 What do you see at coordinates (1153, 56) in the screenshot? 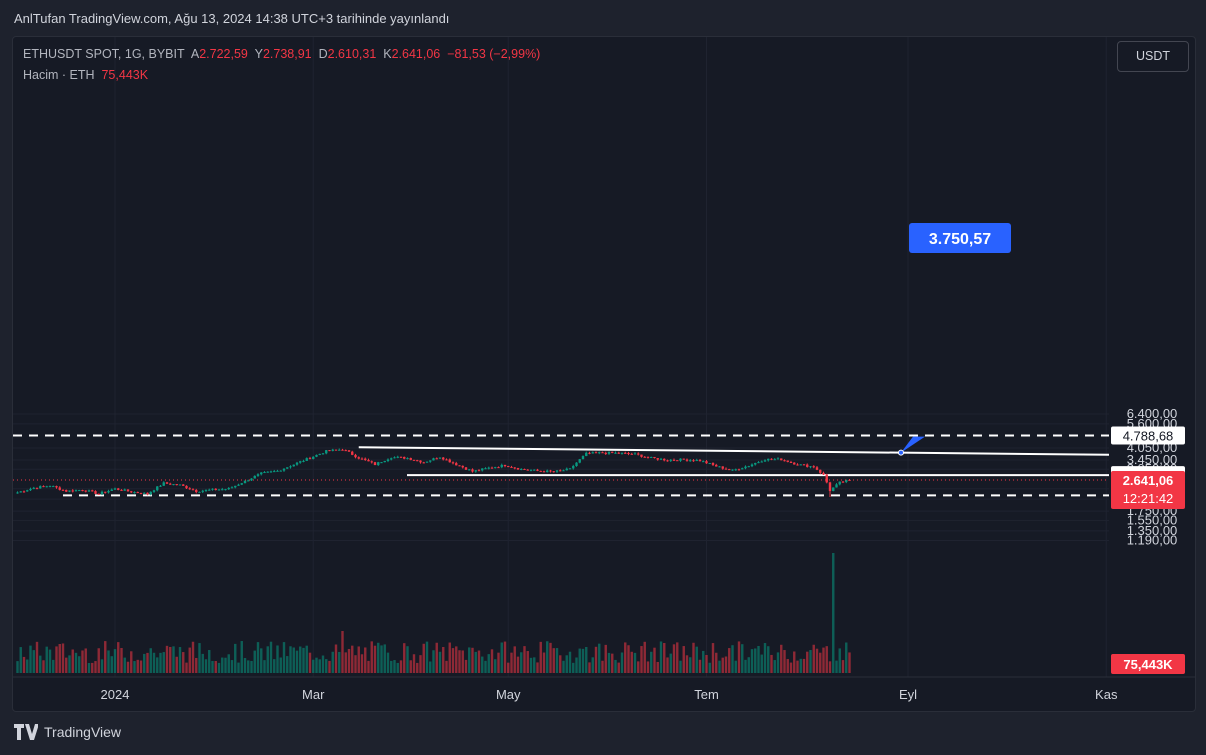
I see `currency-button: USDT` at bounding box center [1153, 56].